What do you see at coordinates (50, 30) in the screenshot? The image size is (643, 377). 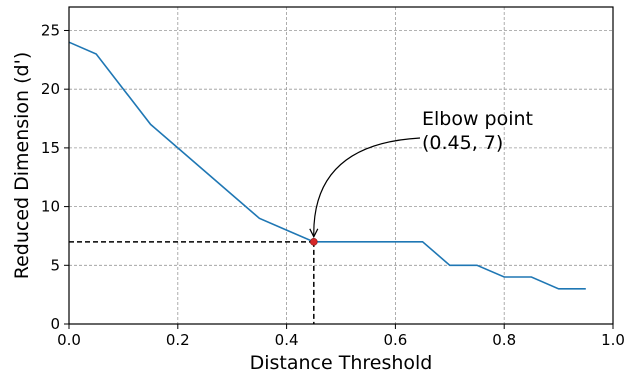 I see `y-tick-label: 25` at bounding box center [50, 30].